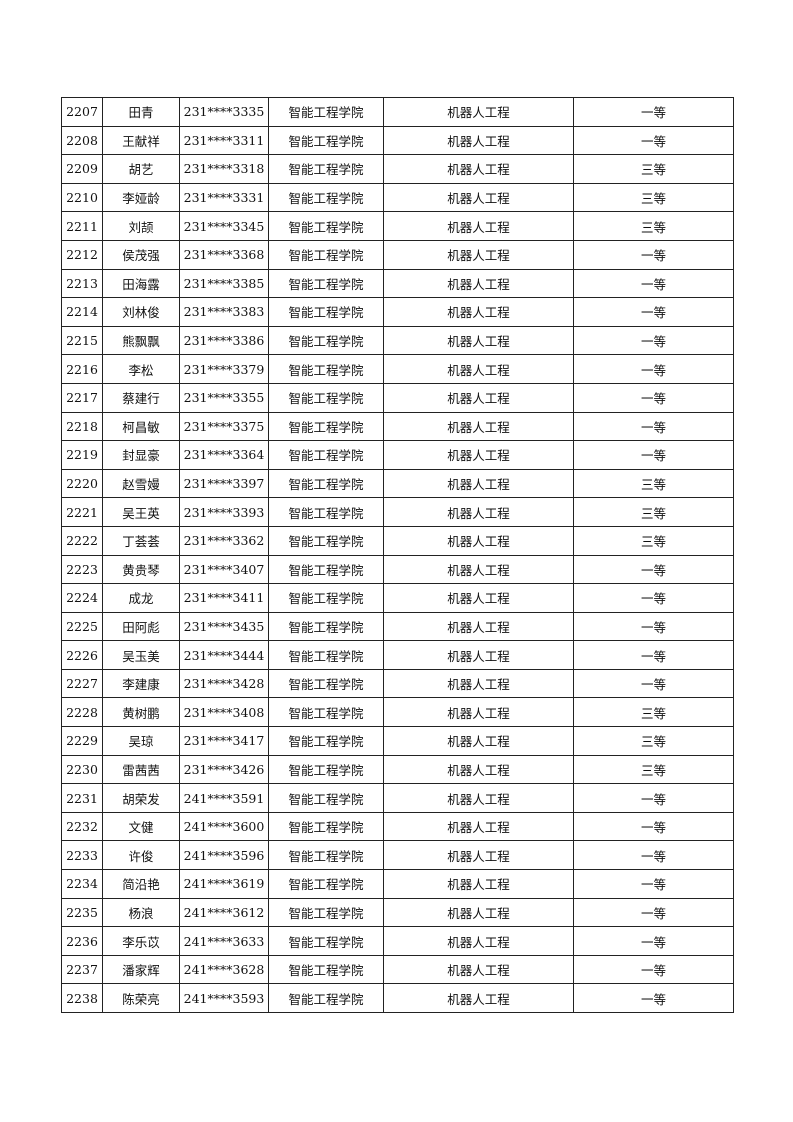 The height and width of the screenshot is (1122, 793). Describe the element at coordinates (82, 826) in the screenshot. I see `row-number-cell: 2232` at that location.